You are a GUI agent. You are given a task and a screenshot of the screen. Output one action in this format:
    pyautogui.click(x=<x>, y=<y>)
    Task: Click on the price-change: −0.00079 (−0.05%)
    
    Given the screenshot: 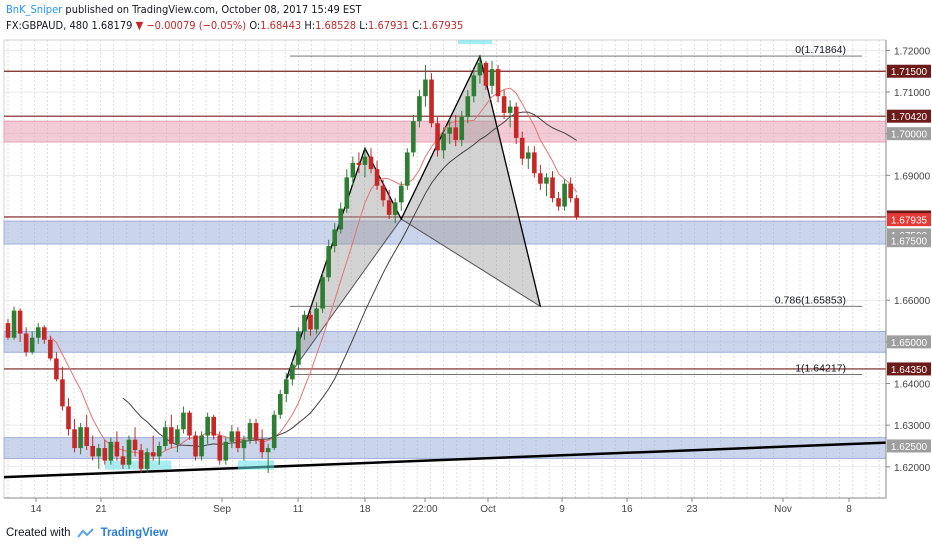 What is the action you would take?
    pyautogui.click(x=196, y=25)
    